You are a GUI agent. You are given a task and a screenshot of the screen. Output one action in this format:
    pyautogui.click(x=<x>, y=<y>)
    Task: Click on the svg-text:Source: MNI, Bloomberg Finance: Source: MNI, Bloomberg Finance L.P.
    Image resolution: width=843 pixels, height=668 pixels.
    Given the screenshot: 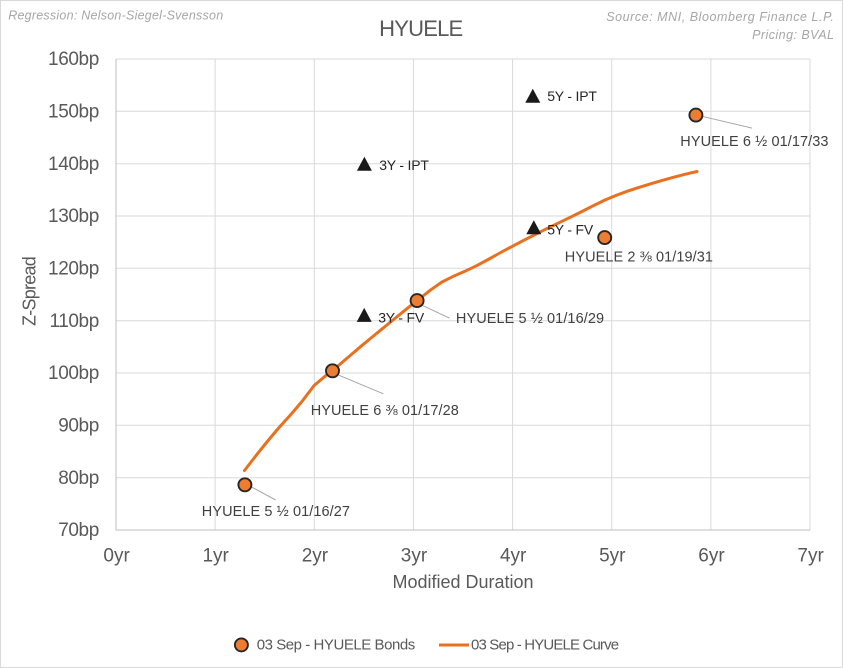 What is the action you would take?
    pyautogui.click(x=720, y=17)
    